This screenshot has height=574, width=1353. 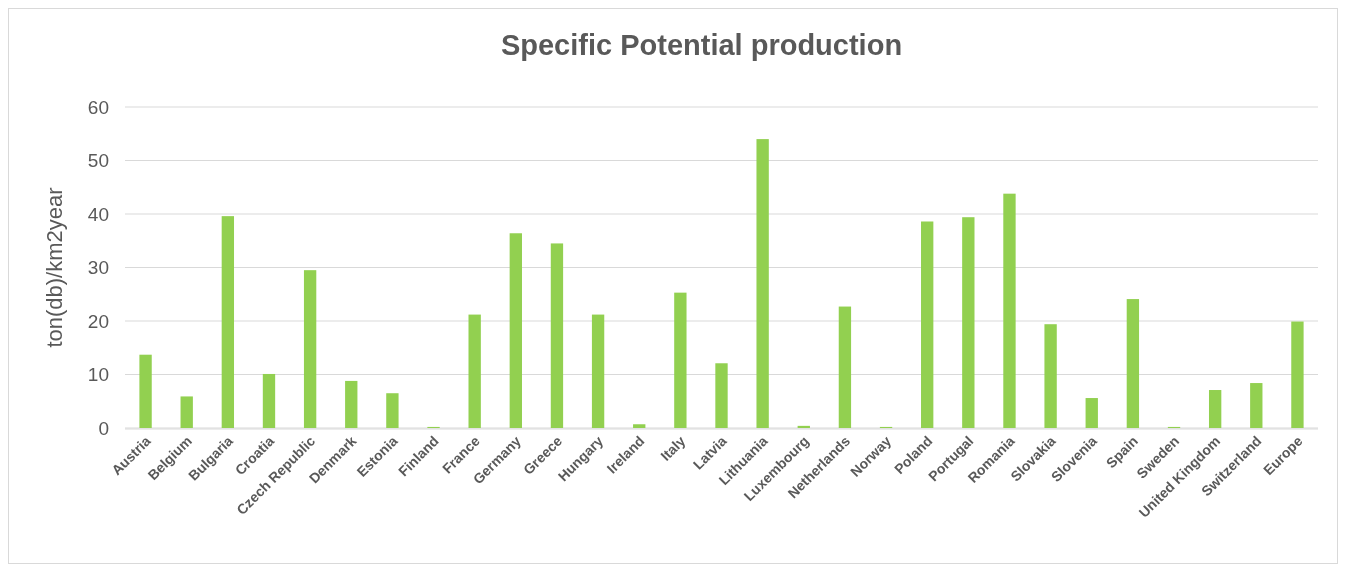 I want to click on y-tick-label: 10, so click(x=98, y=375).